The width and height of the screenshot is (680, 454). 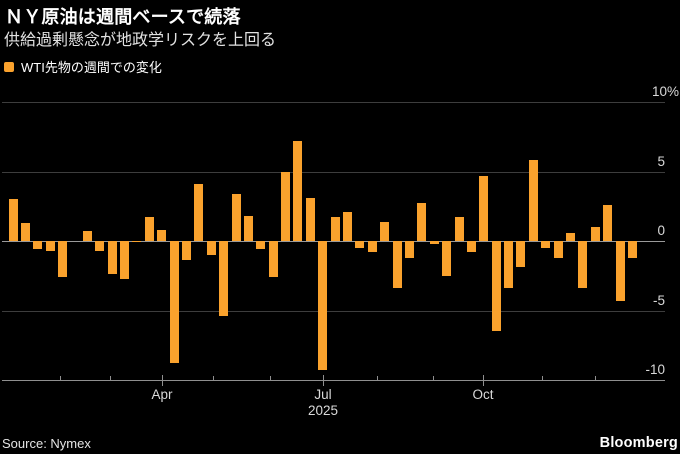 What do you see at coordinates (661, 161) in the screenshot?
I see `y-axis-label: 5` at bounding box center [661, 161].